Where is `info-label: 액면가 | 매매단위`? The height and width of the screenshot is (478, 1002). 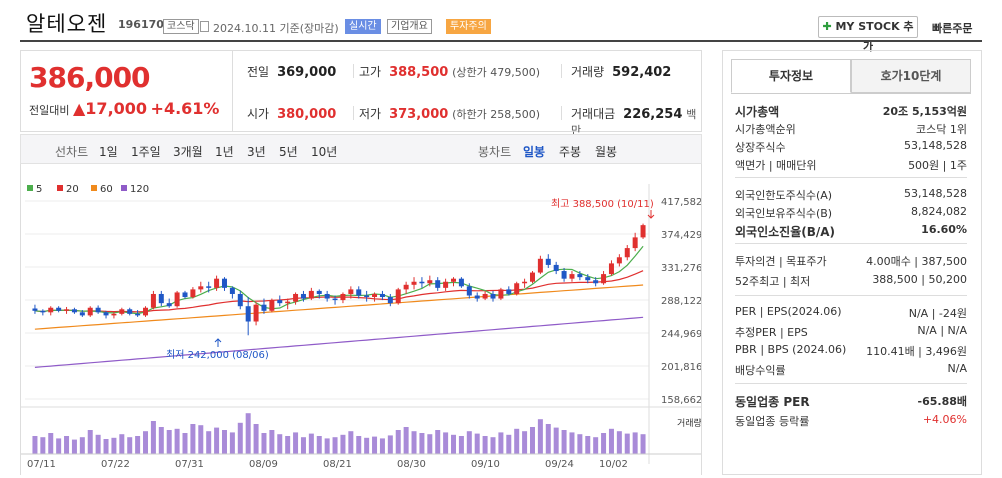 info-label: 액면가 | 매매단위 is located at coordinates (776, 165).